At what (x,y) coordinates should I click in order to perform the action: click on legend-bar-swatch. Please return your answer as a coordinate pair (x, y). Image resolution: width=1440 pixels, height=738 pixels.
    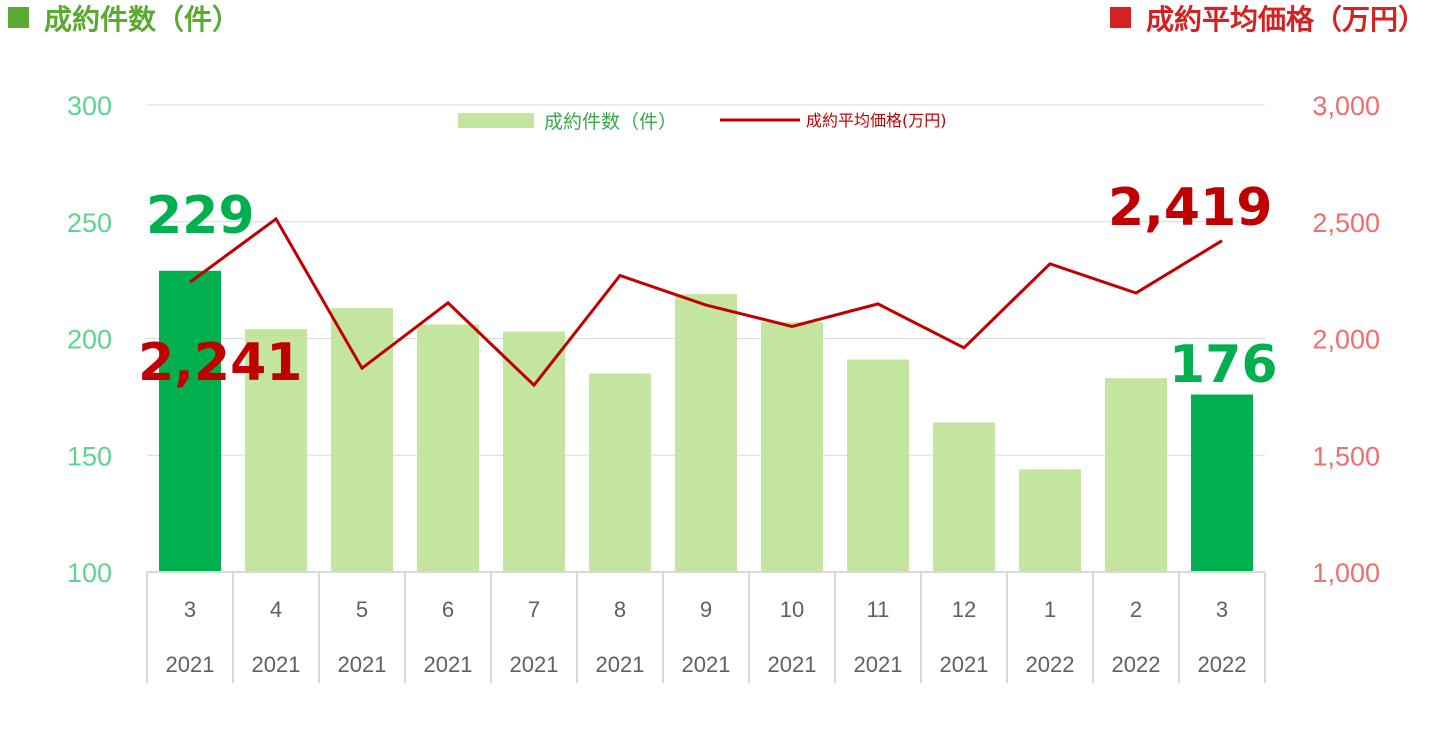
    Looking at the image, I should click on (496, 120).